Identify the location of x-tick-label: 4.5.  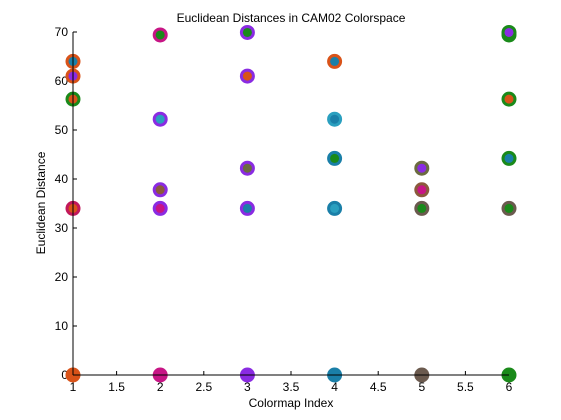
(378, 387).